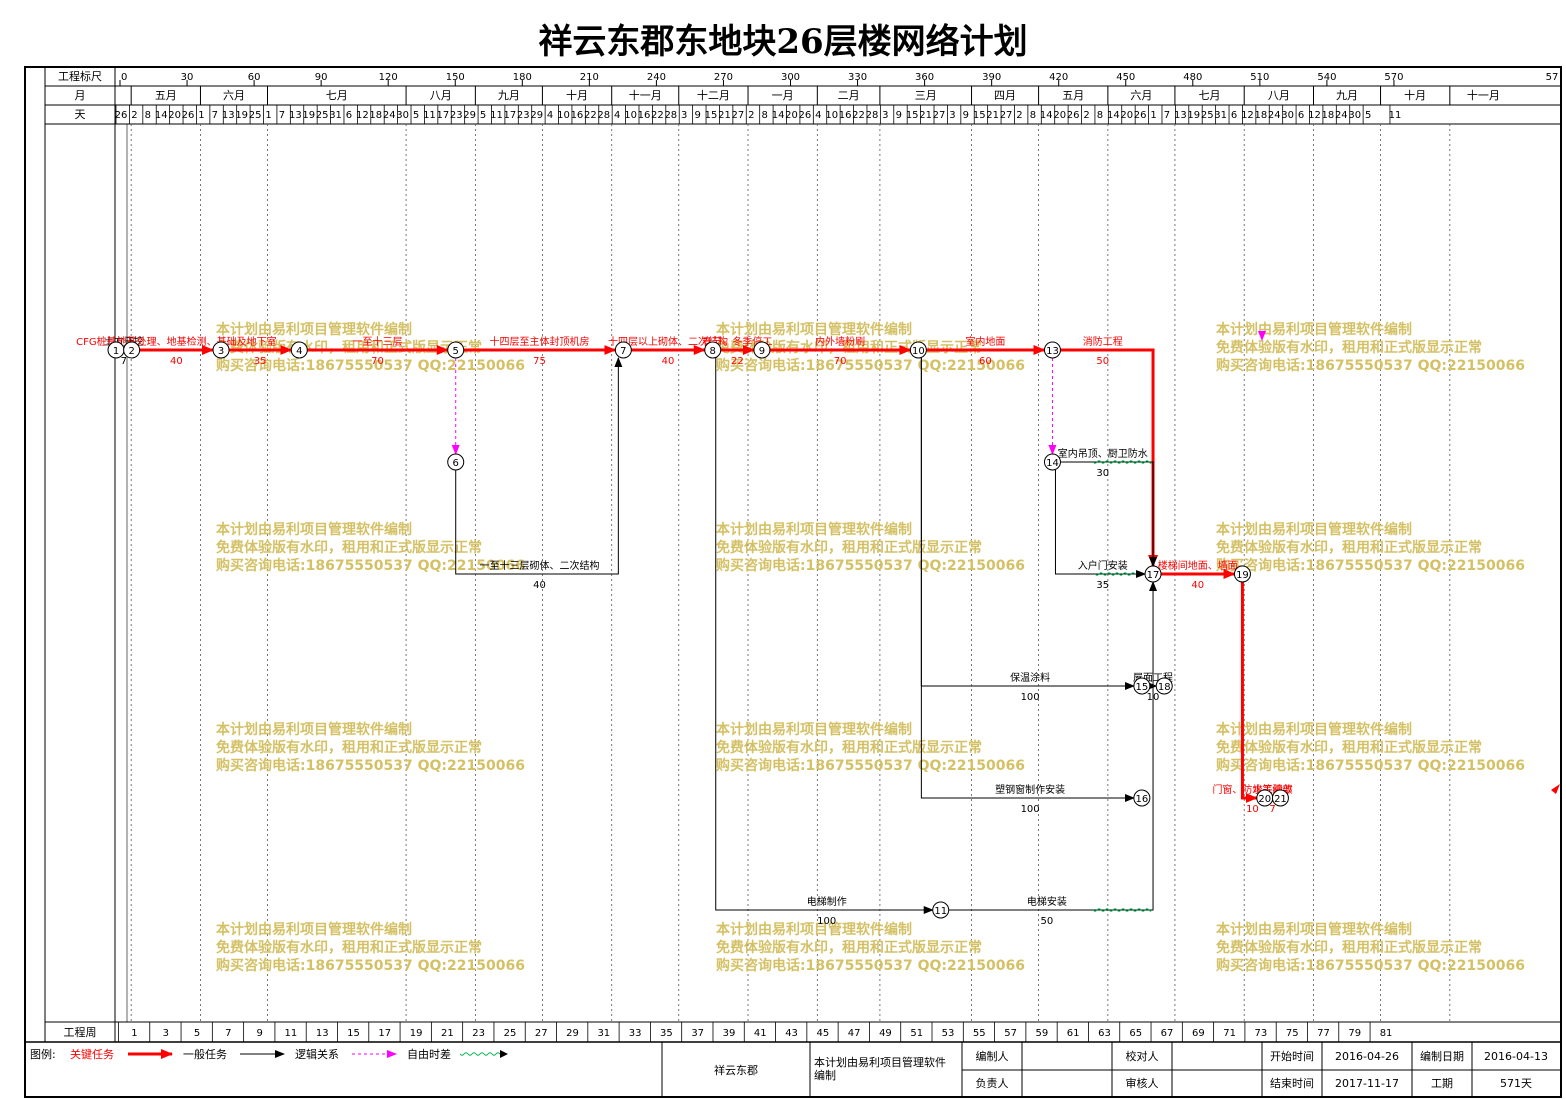  I want to click on event-node-id: 18, so click(1164, 687).